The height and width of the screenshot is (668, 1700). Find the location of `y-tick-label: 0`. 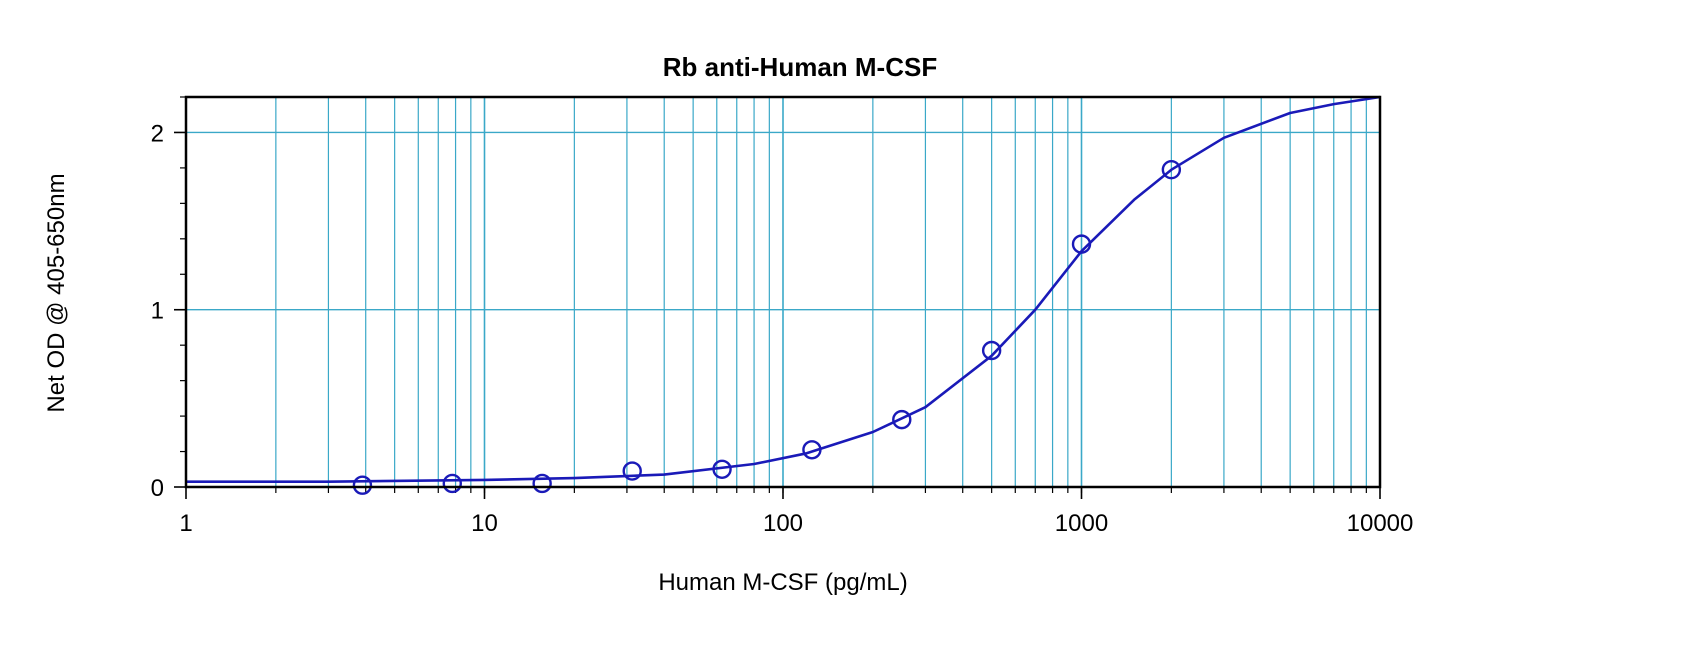

y-tick-label: 0 is located at coordinates (157, 488).